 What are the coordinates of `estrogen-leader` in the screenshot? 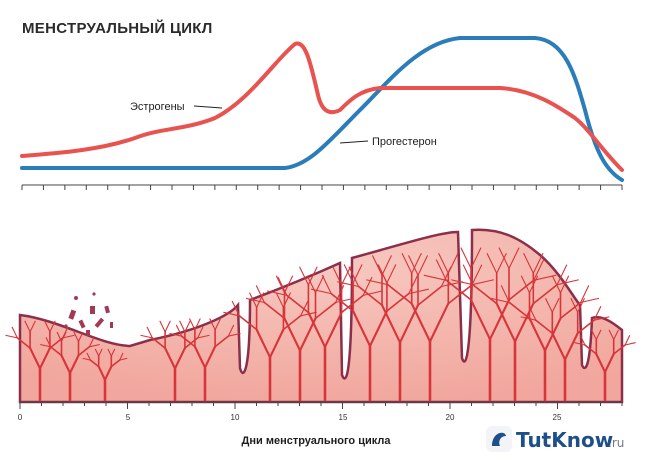 It's located at (208, 107).